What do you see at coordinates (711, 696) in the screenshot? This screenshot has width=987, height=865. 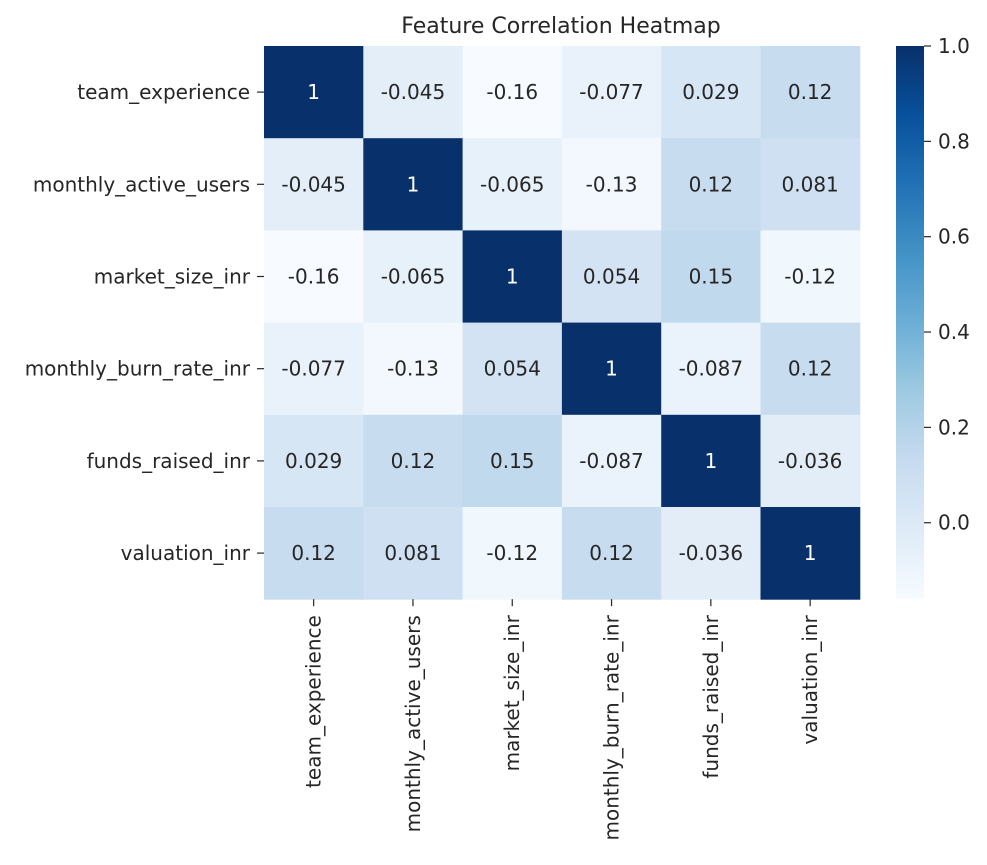 I see `column-tick-label: funds_raised_inr` at bounding box center [711, 696].